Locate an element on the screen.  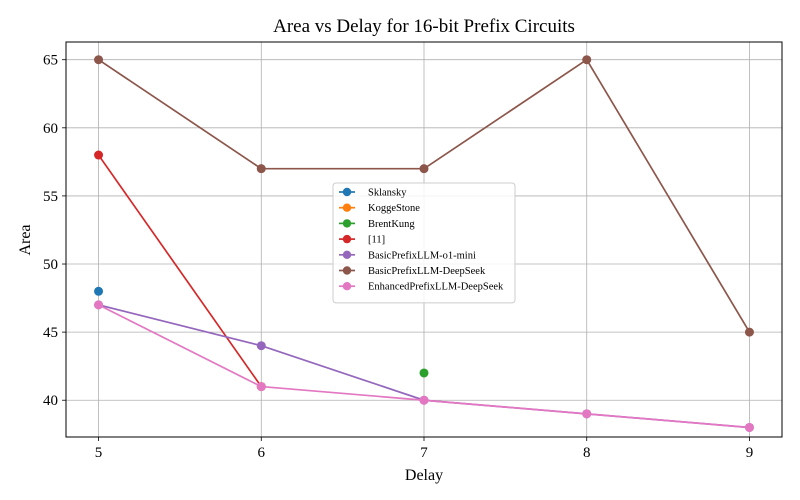
x-tick-label: 8 is located at coordinates (587, 453).